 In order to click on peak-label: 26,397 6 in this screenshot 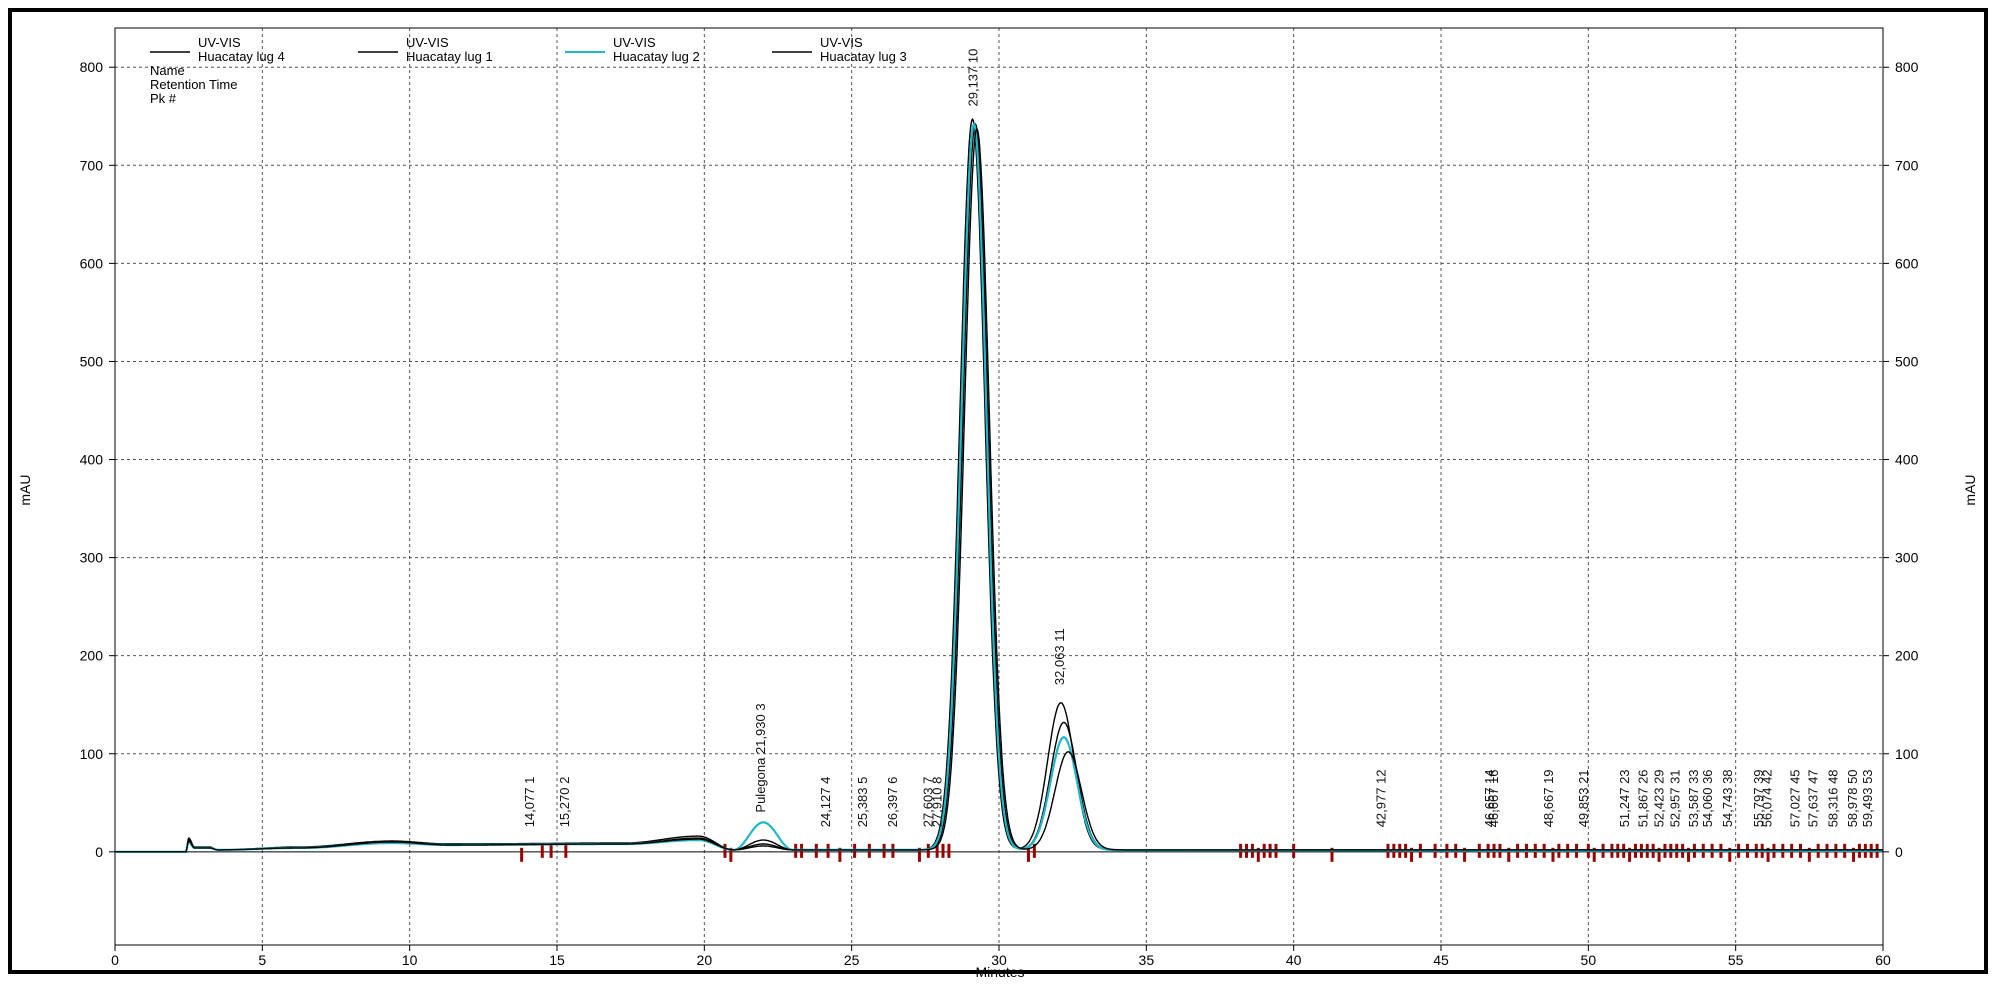, I will do `click(892, 802)`.